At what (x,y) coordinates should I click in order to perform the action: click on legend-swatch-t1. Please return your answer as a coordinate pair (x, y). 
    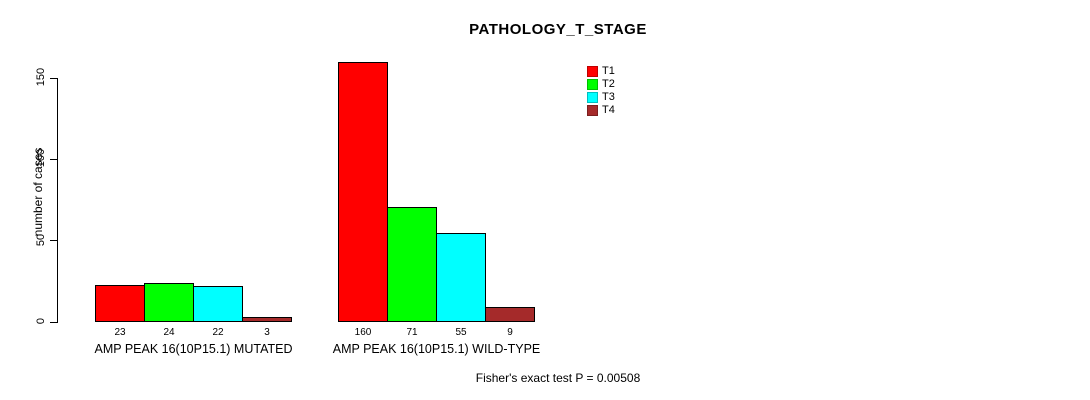
    Looking at the image, I should click on (592, 71).